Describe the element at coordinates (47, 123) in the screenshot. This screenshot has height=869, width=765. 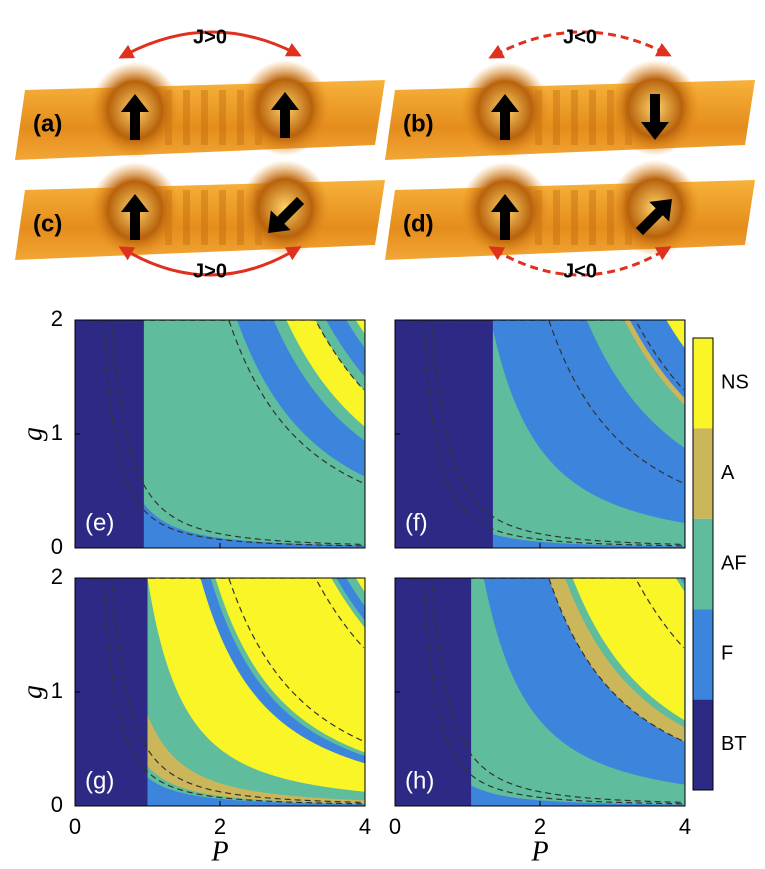
I see `panel-label: (a)` at that location.